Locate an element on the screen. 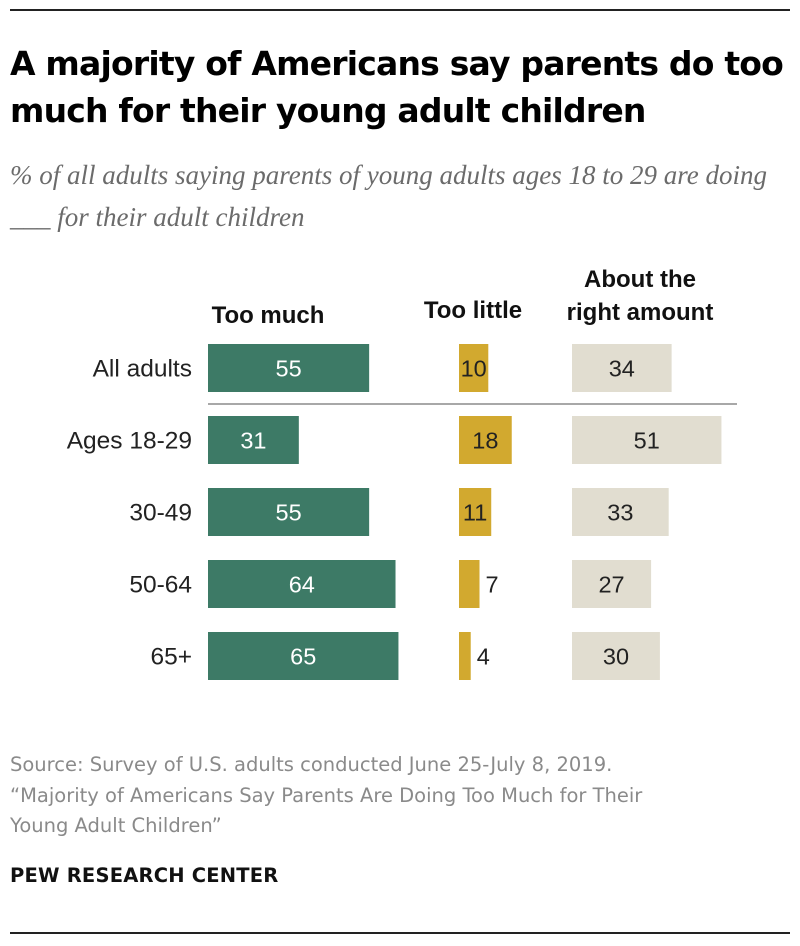  category-label-all-adults: All adults is located at coordinates (142, 369).